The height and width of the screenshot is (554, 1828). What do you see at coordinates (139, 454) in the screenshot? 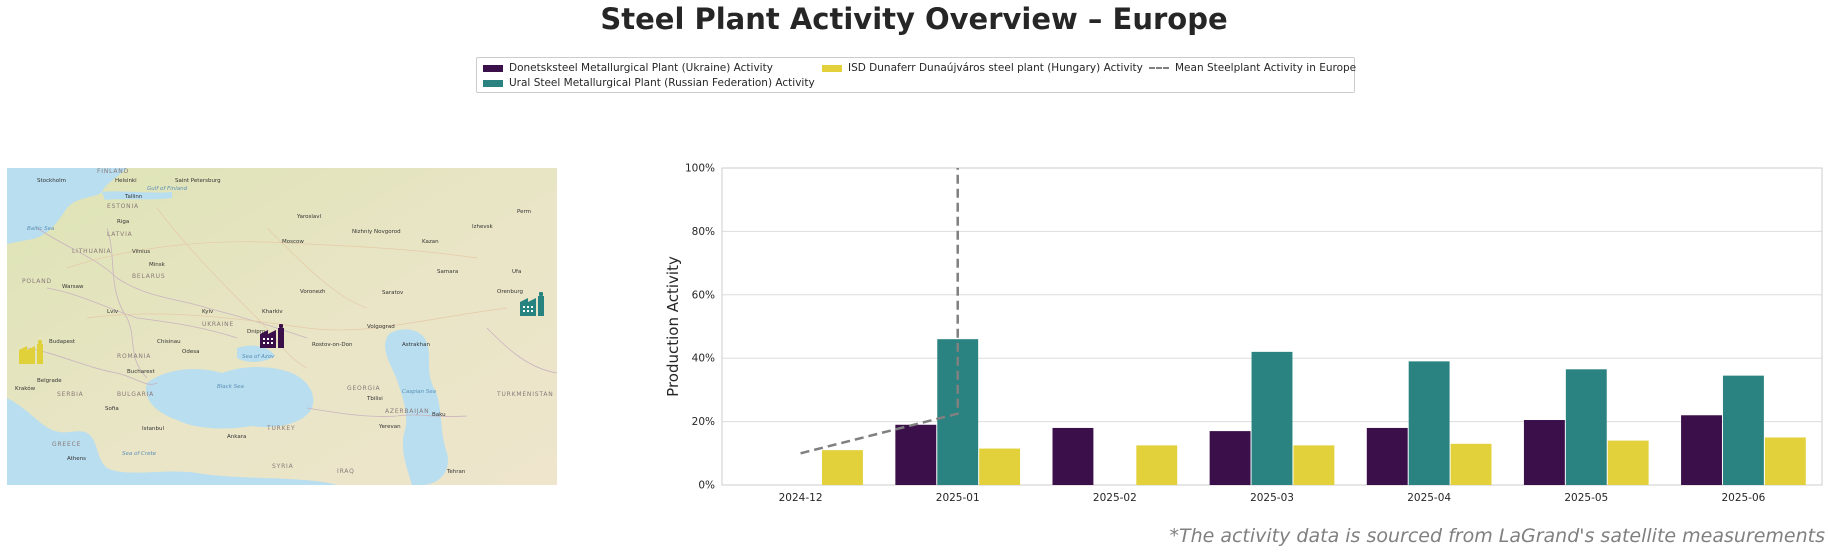
I see `map-place-label: Sea of Crete` at bounding box center [139, 454].